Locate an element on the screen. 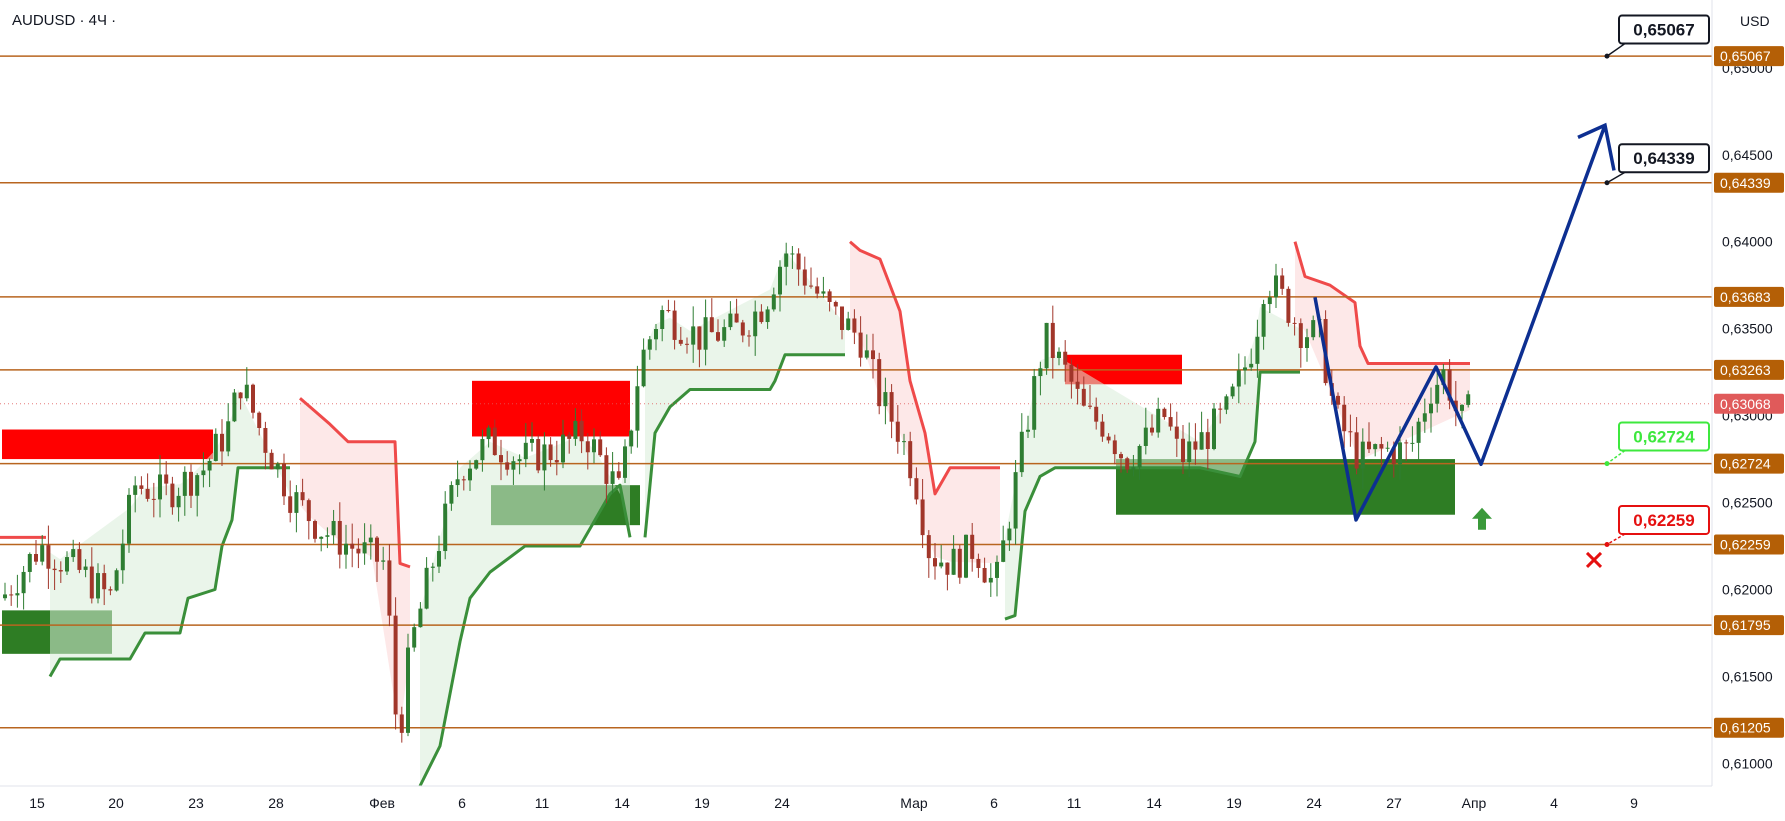 The height and width of the screenshot is (821, 1785). callout-pointer is located at coordinates (1616, 539).